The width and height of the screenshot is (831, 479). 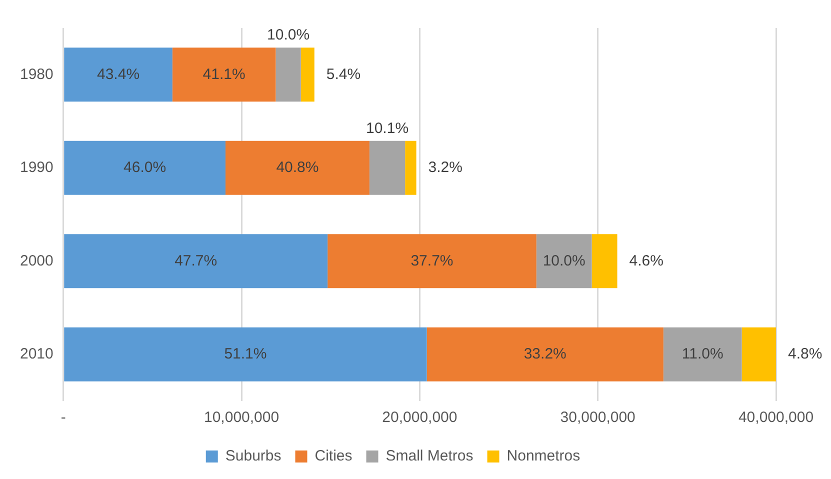 What do you see at coordinates (387, 128) in the screenshot?
I see `annotation: 10.1%` at bounding box center [387, 128].